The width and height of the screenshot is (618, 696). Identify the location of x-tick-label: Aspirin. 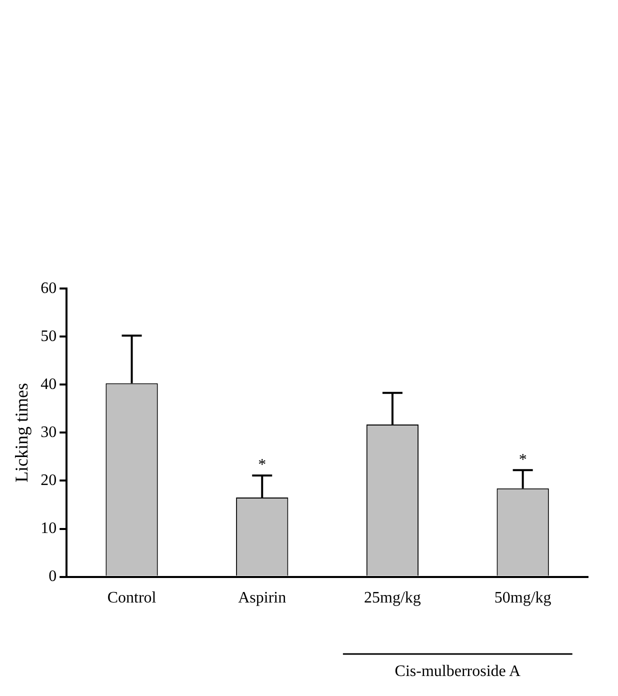
(262, 598).